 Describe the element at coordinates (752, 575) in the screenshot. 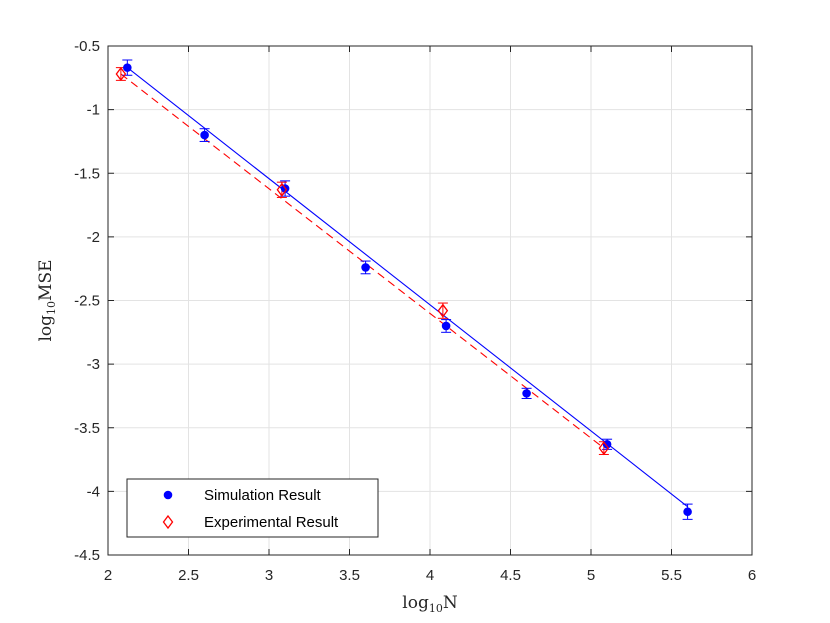

I see `x-tick-label: 6` at that location.